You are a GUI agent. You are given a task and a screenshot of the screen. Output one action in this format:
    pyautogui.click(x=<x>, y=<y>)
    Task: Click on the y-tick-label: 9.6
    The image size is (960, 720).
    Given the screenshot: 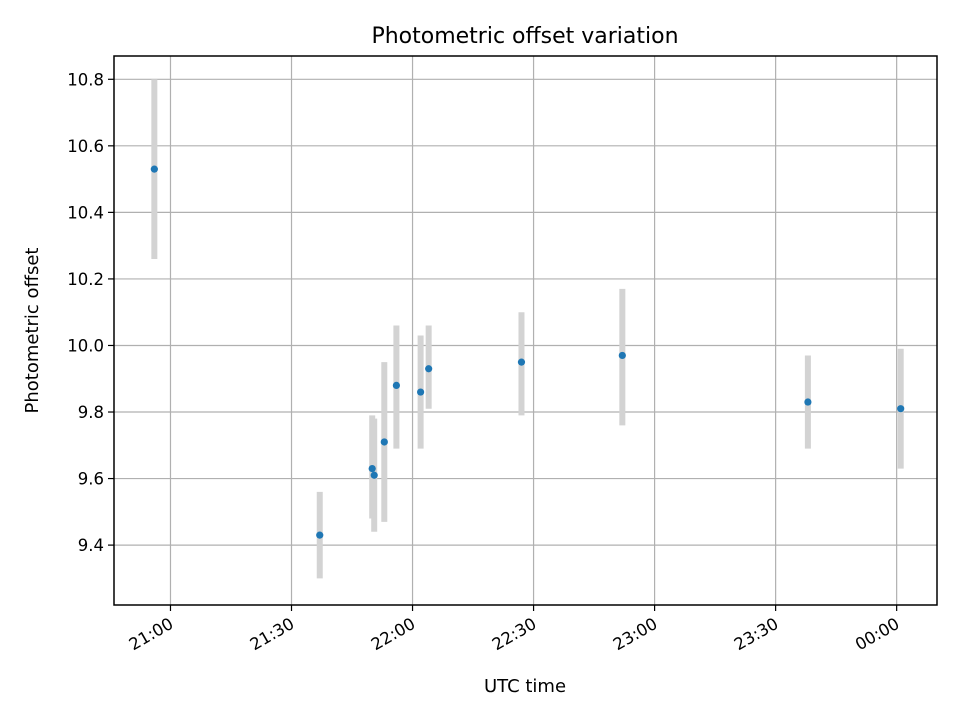 What is the action you would take?
    pyautogui.click(x=91, y=479)
    